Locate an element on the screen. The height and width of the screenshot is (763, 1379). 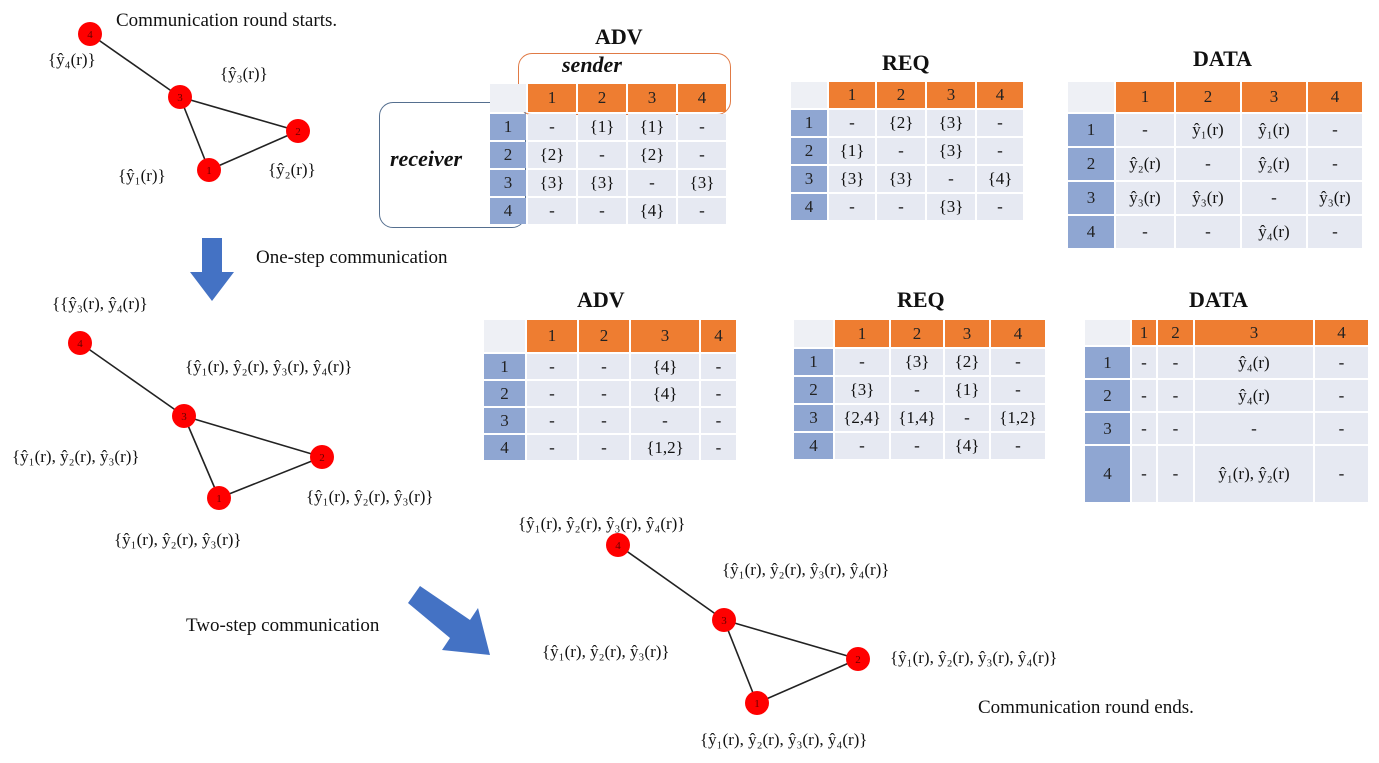
adv2-table: 1 2 3 4 1- - {4} -2- - {4} -3- - - -4- - {1,2} - is located at coordinates (610, 390).